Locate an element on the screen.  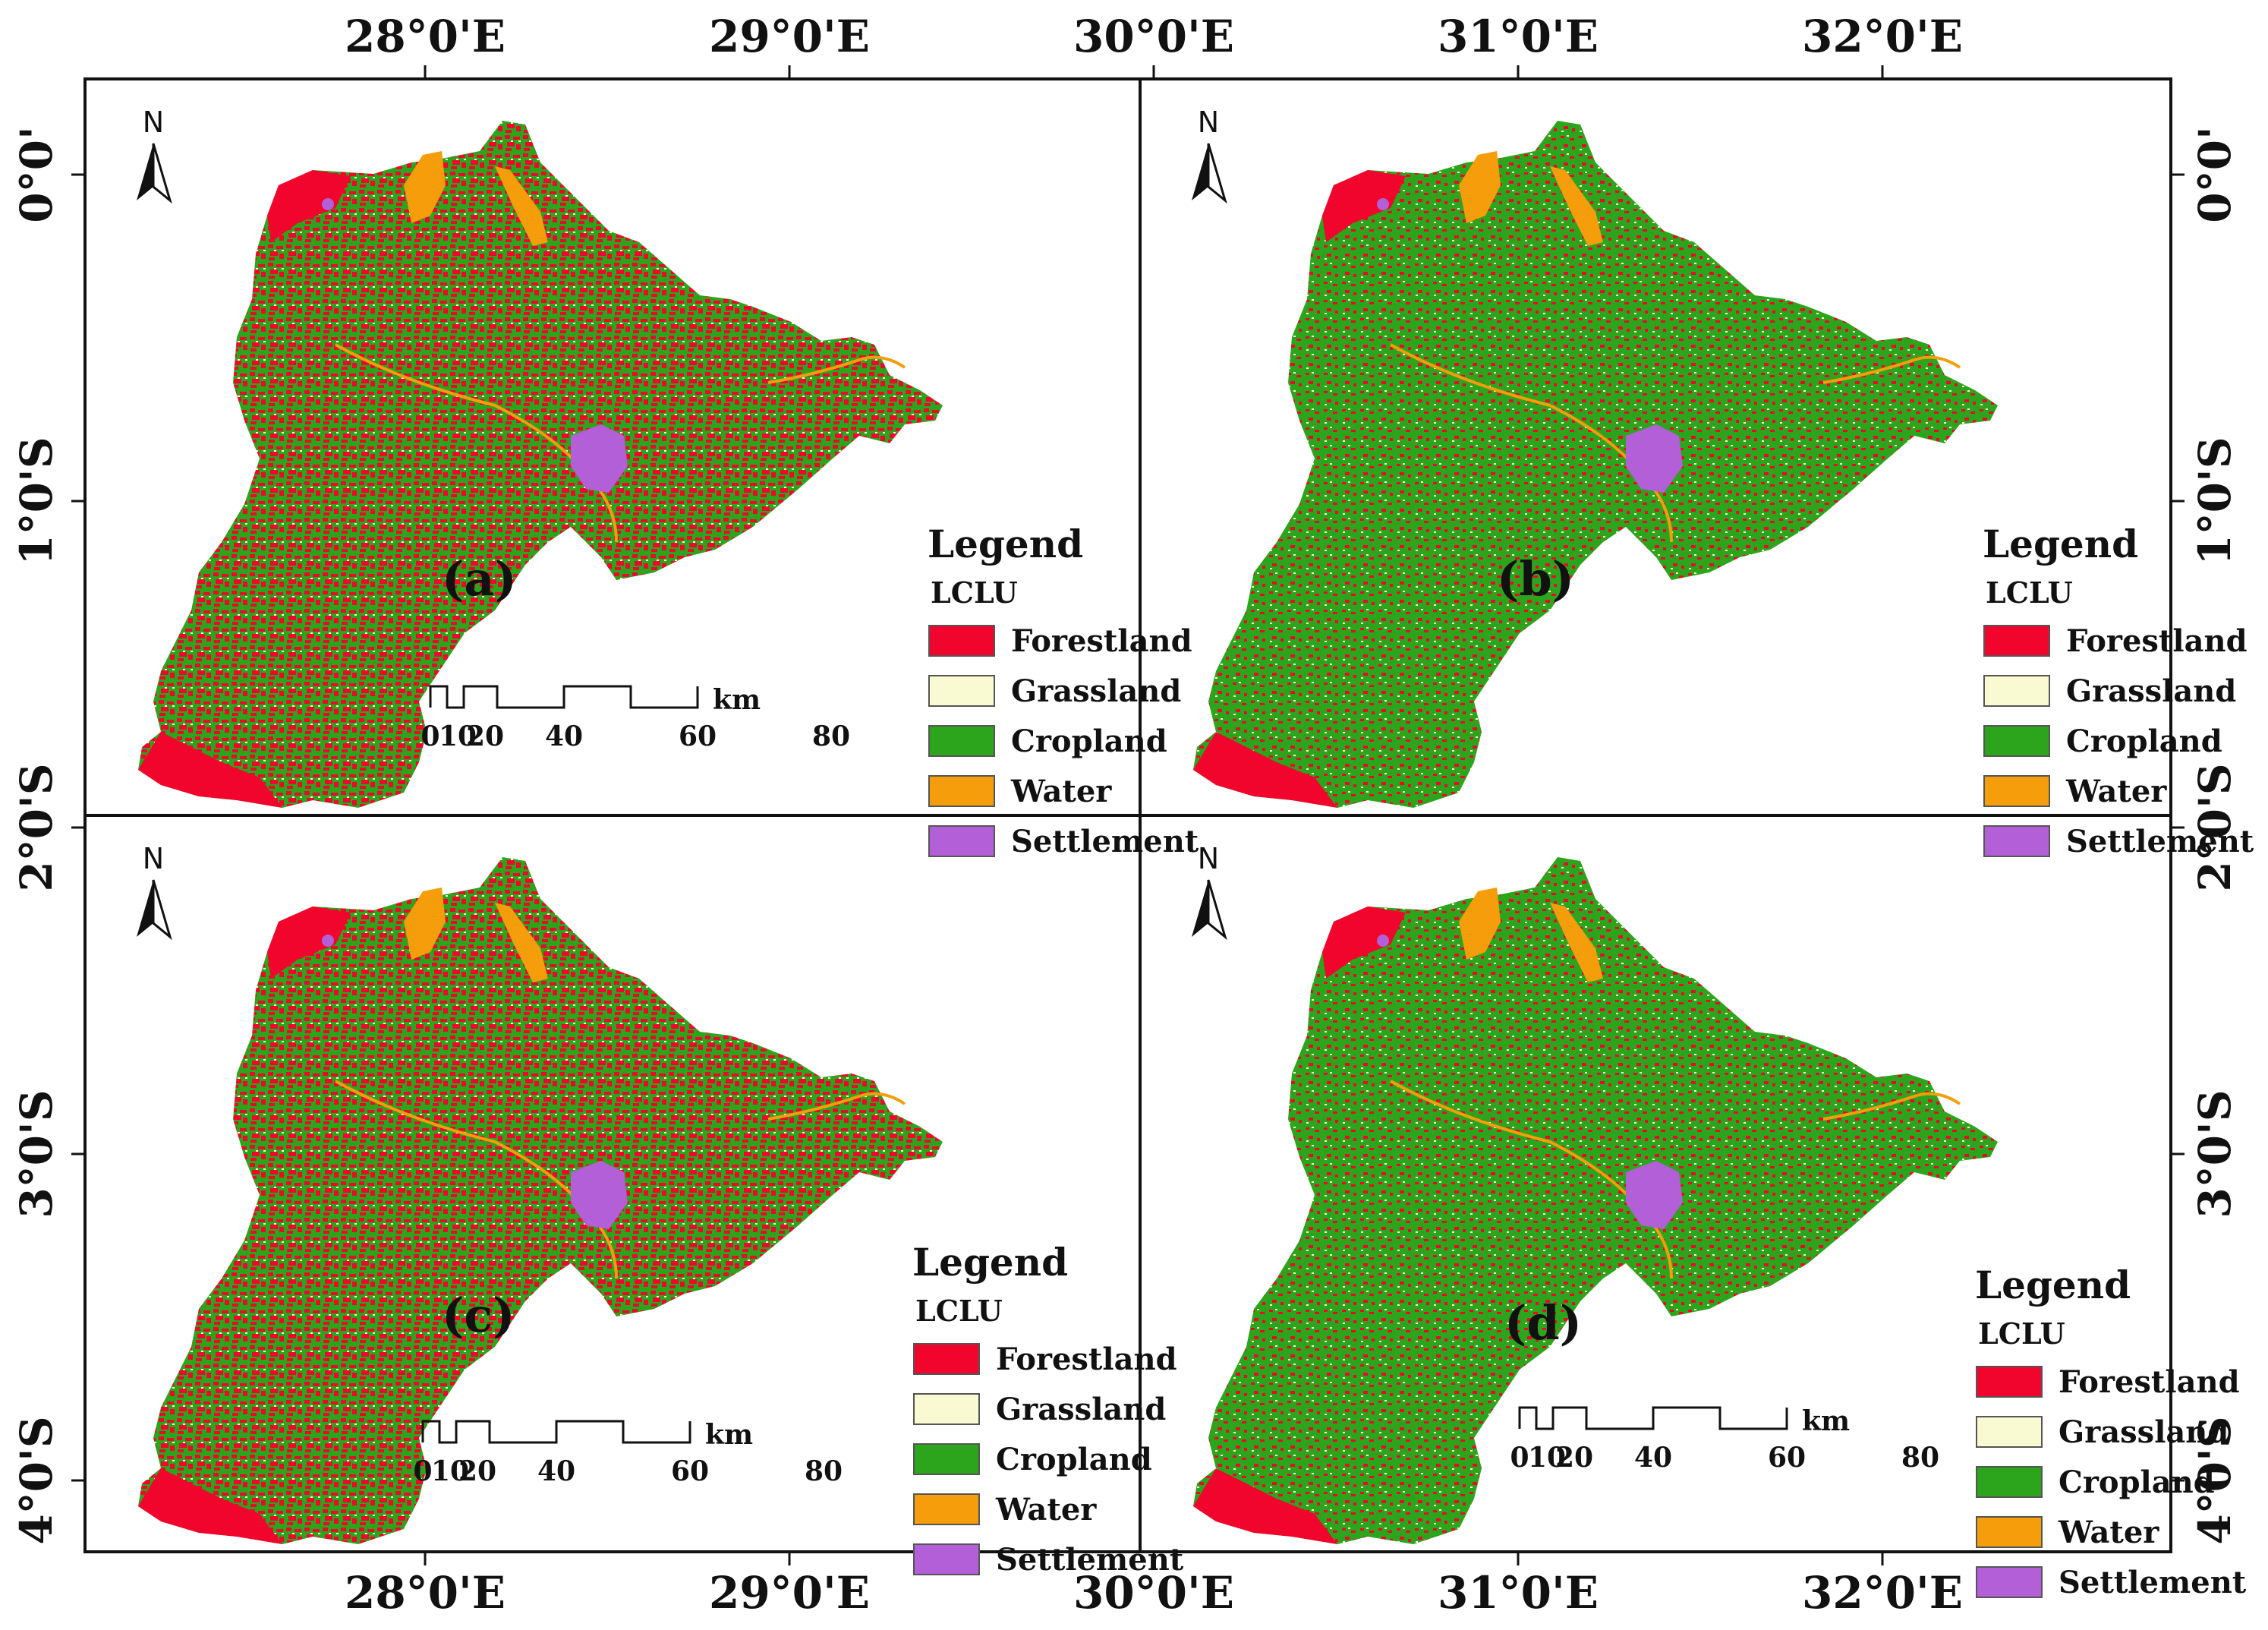
left-axis-labels: 0°0' 1°0'S 2°0'S 3°0'S 4°0'S is located at coordinates (36, 835).